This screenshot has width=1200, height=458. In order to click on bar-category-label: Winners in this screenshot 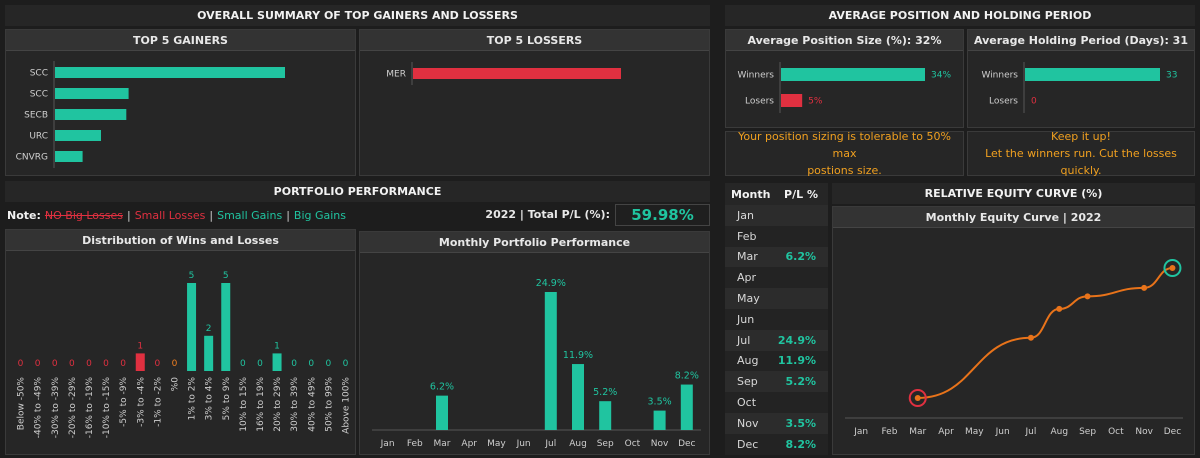, I will do `click(755, 76)`.